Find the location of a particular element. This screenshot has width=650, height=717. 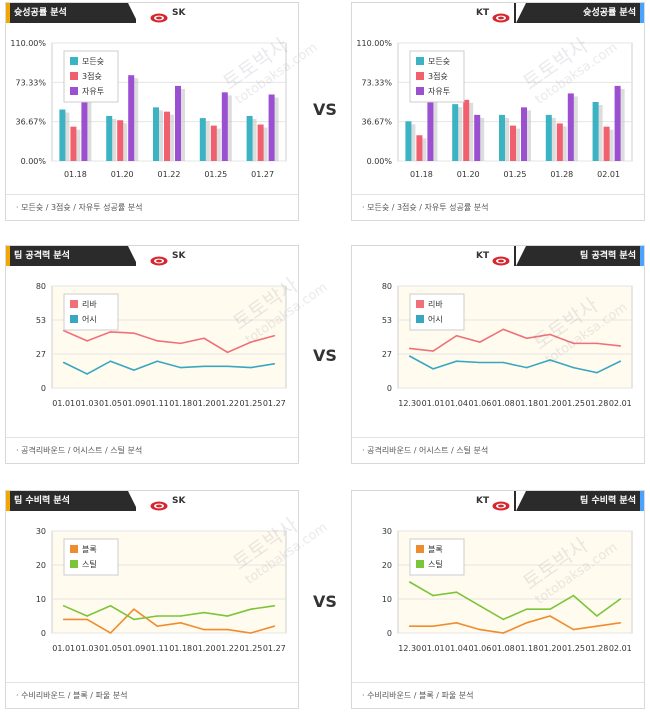

team-logo-icon is located at coordinates (501, 15).